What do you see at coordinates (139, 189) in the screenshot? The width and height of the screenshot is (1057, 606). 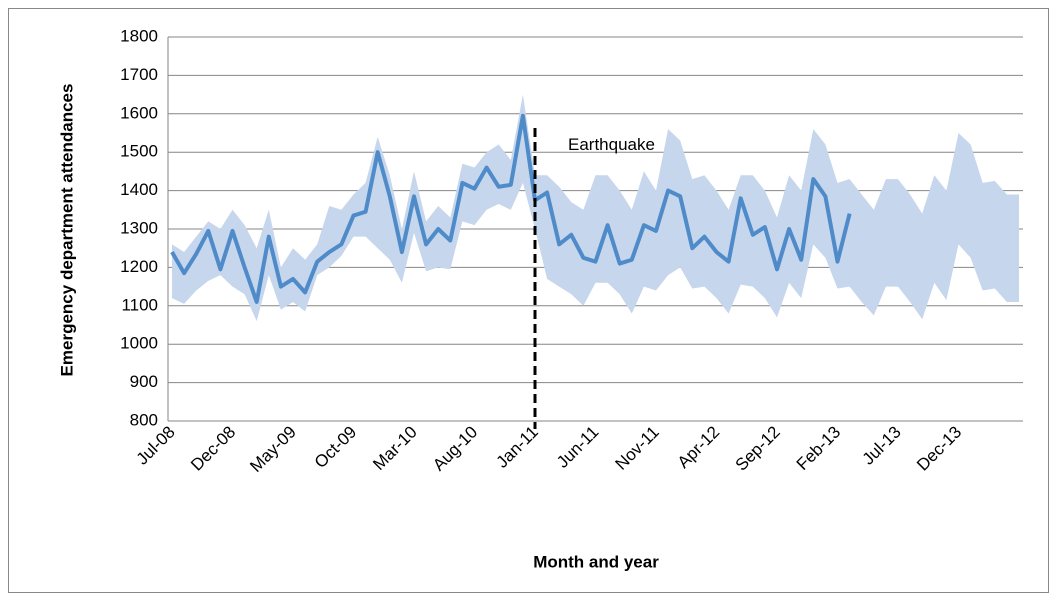 I see `y-tick-label: 1400` at bounding box center [139, 189].